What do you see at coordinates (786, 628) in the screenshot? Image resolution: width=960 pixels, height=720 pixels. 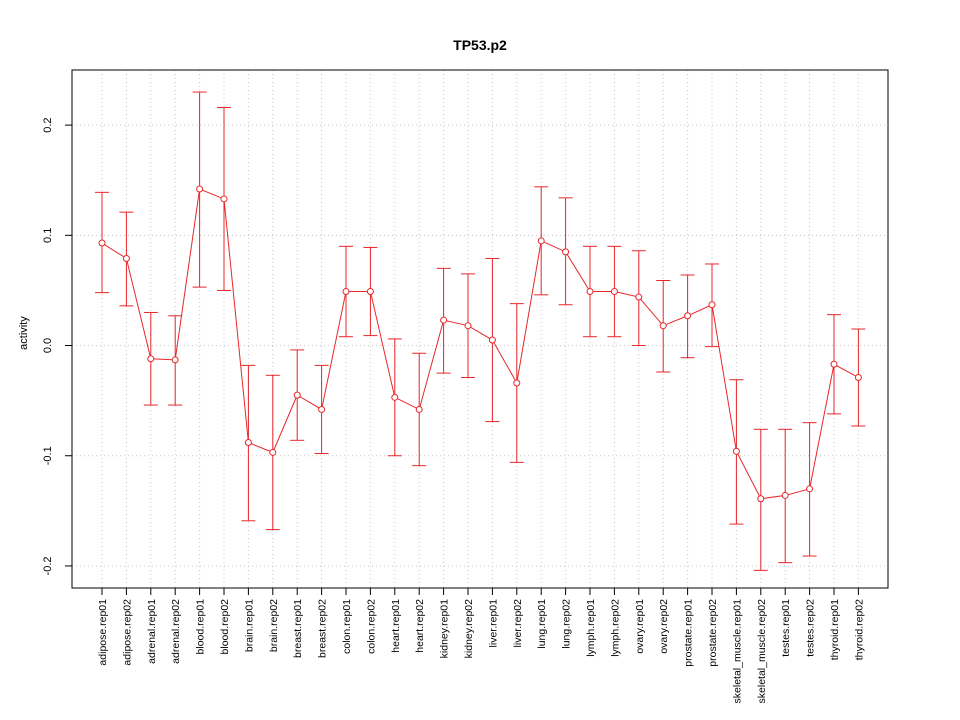 I see `x-tick-label: testes.rep01` at bounding box center [786, 628].